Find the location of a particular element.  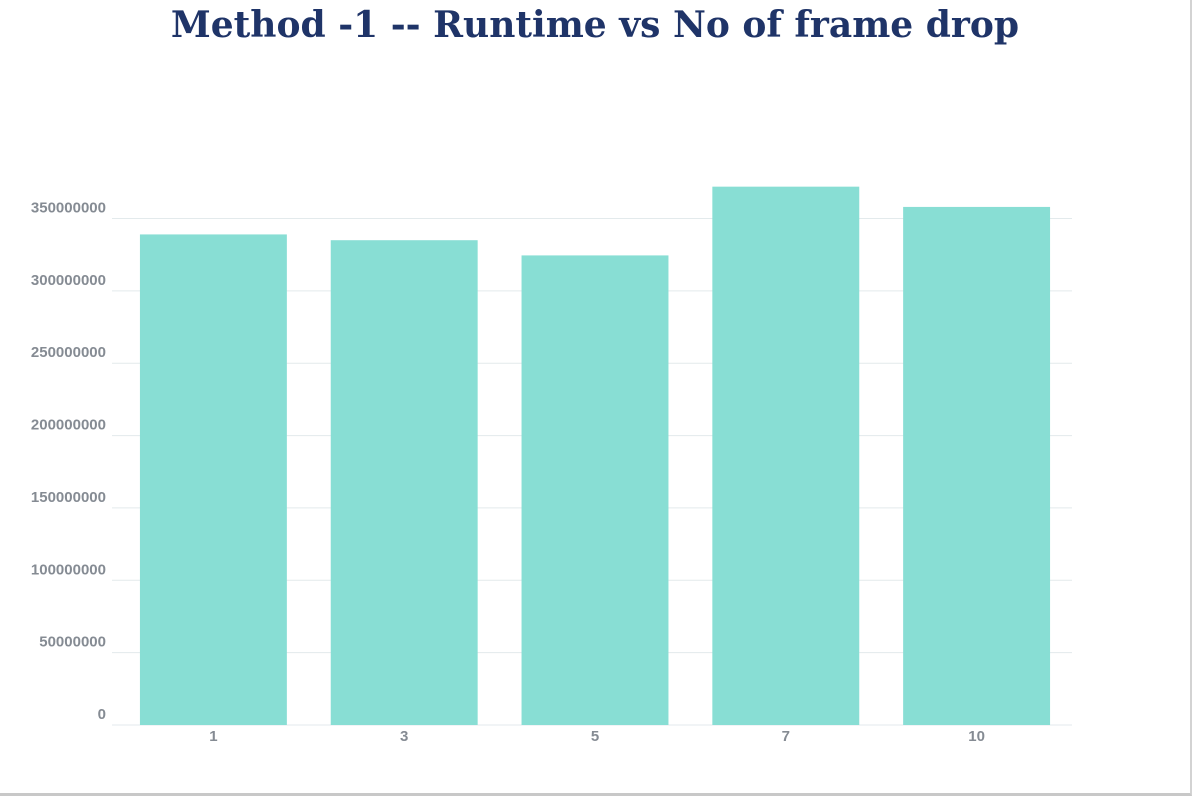

y-tick-label: 100000000 is located at coordinates (68, 569).